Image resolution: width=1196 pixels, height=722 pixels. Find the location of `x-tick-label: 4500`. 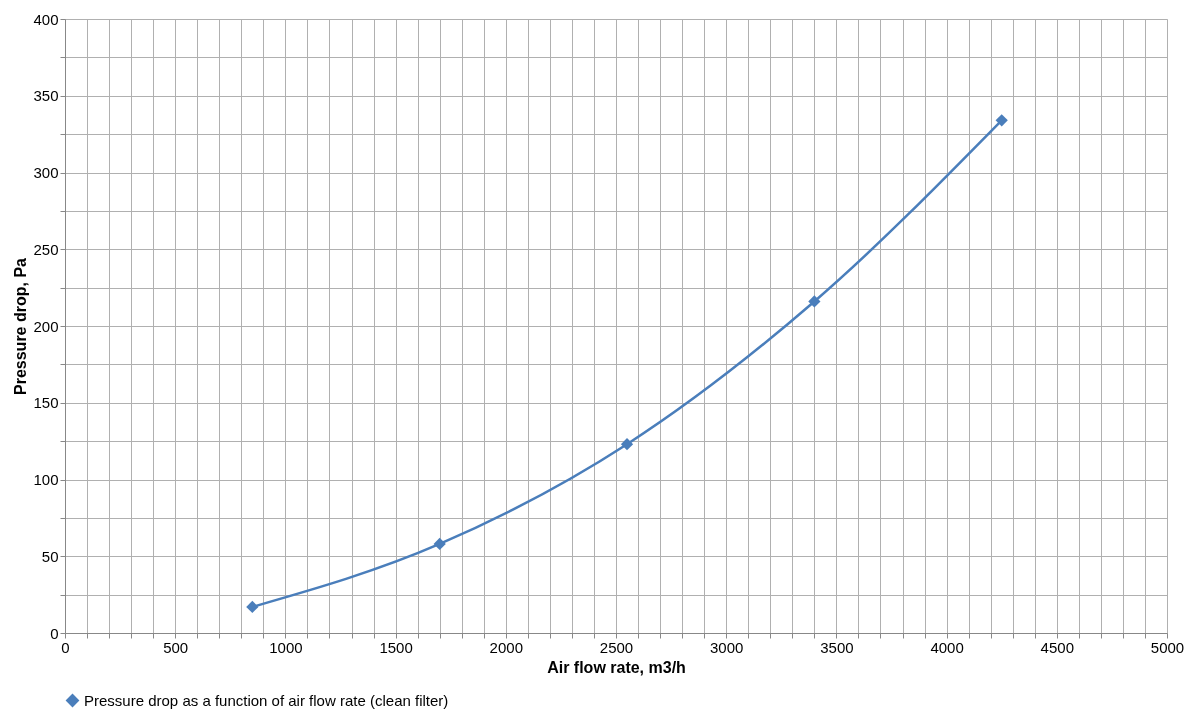

x-tick-label: 4500 is located at coordinates (1057, 647).